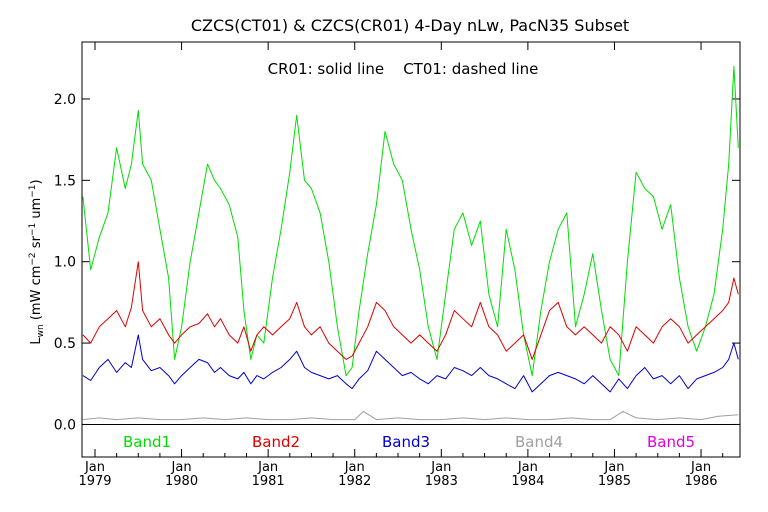  What do you see at coordinates (354, 481) in the screenshot?
I see `x-tick-year-label: 1982` at bounding box center [354, 481].